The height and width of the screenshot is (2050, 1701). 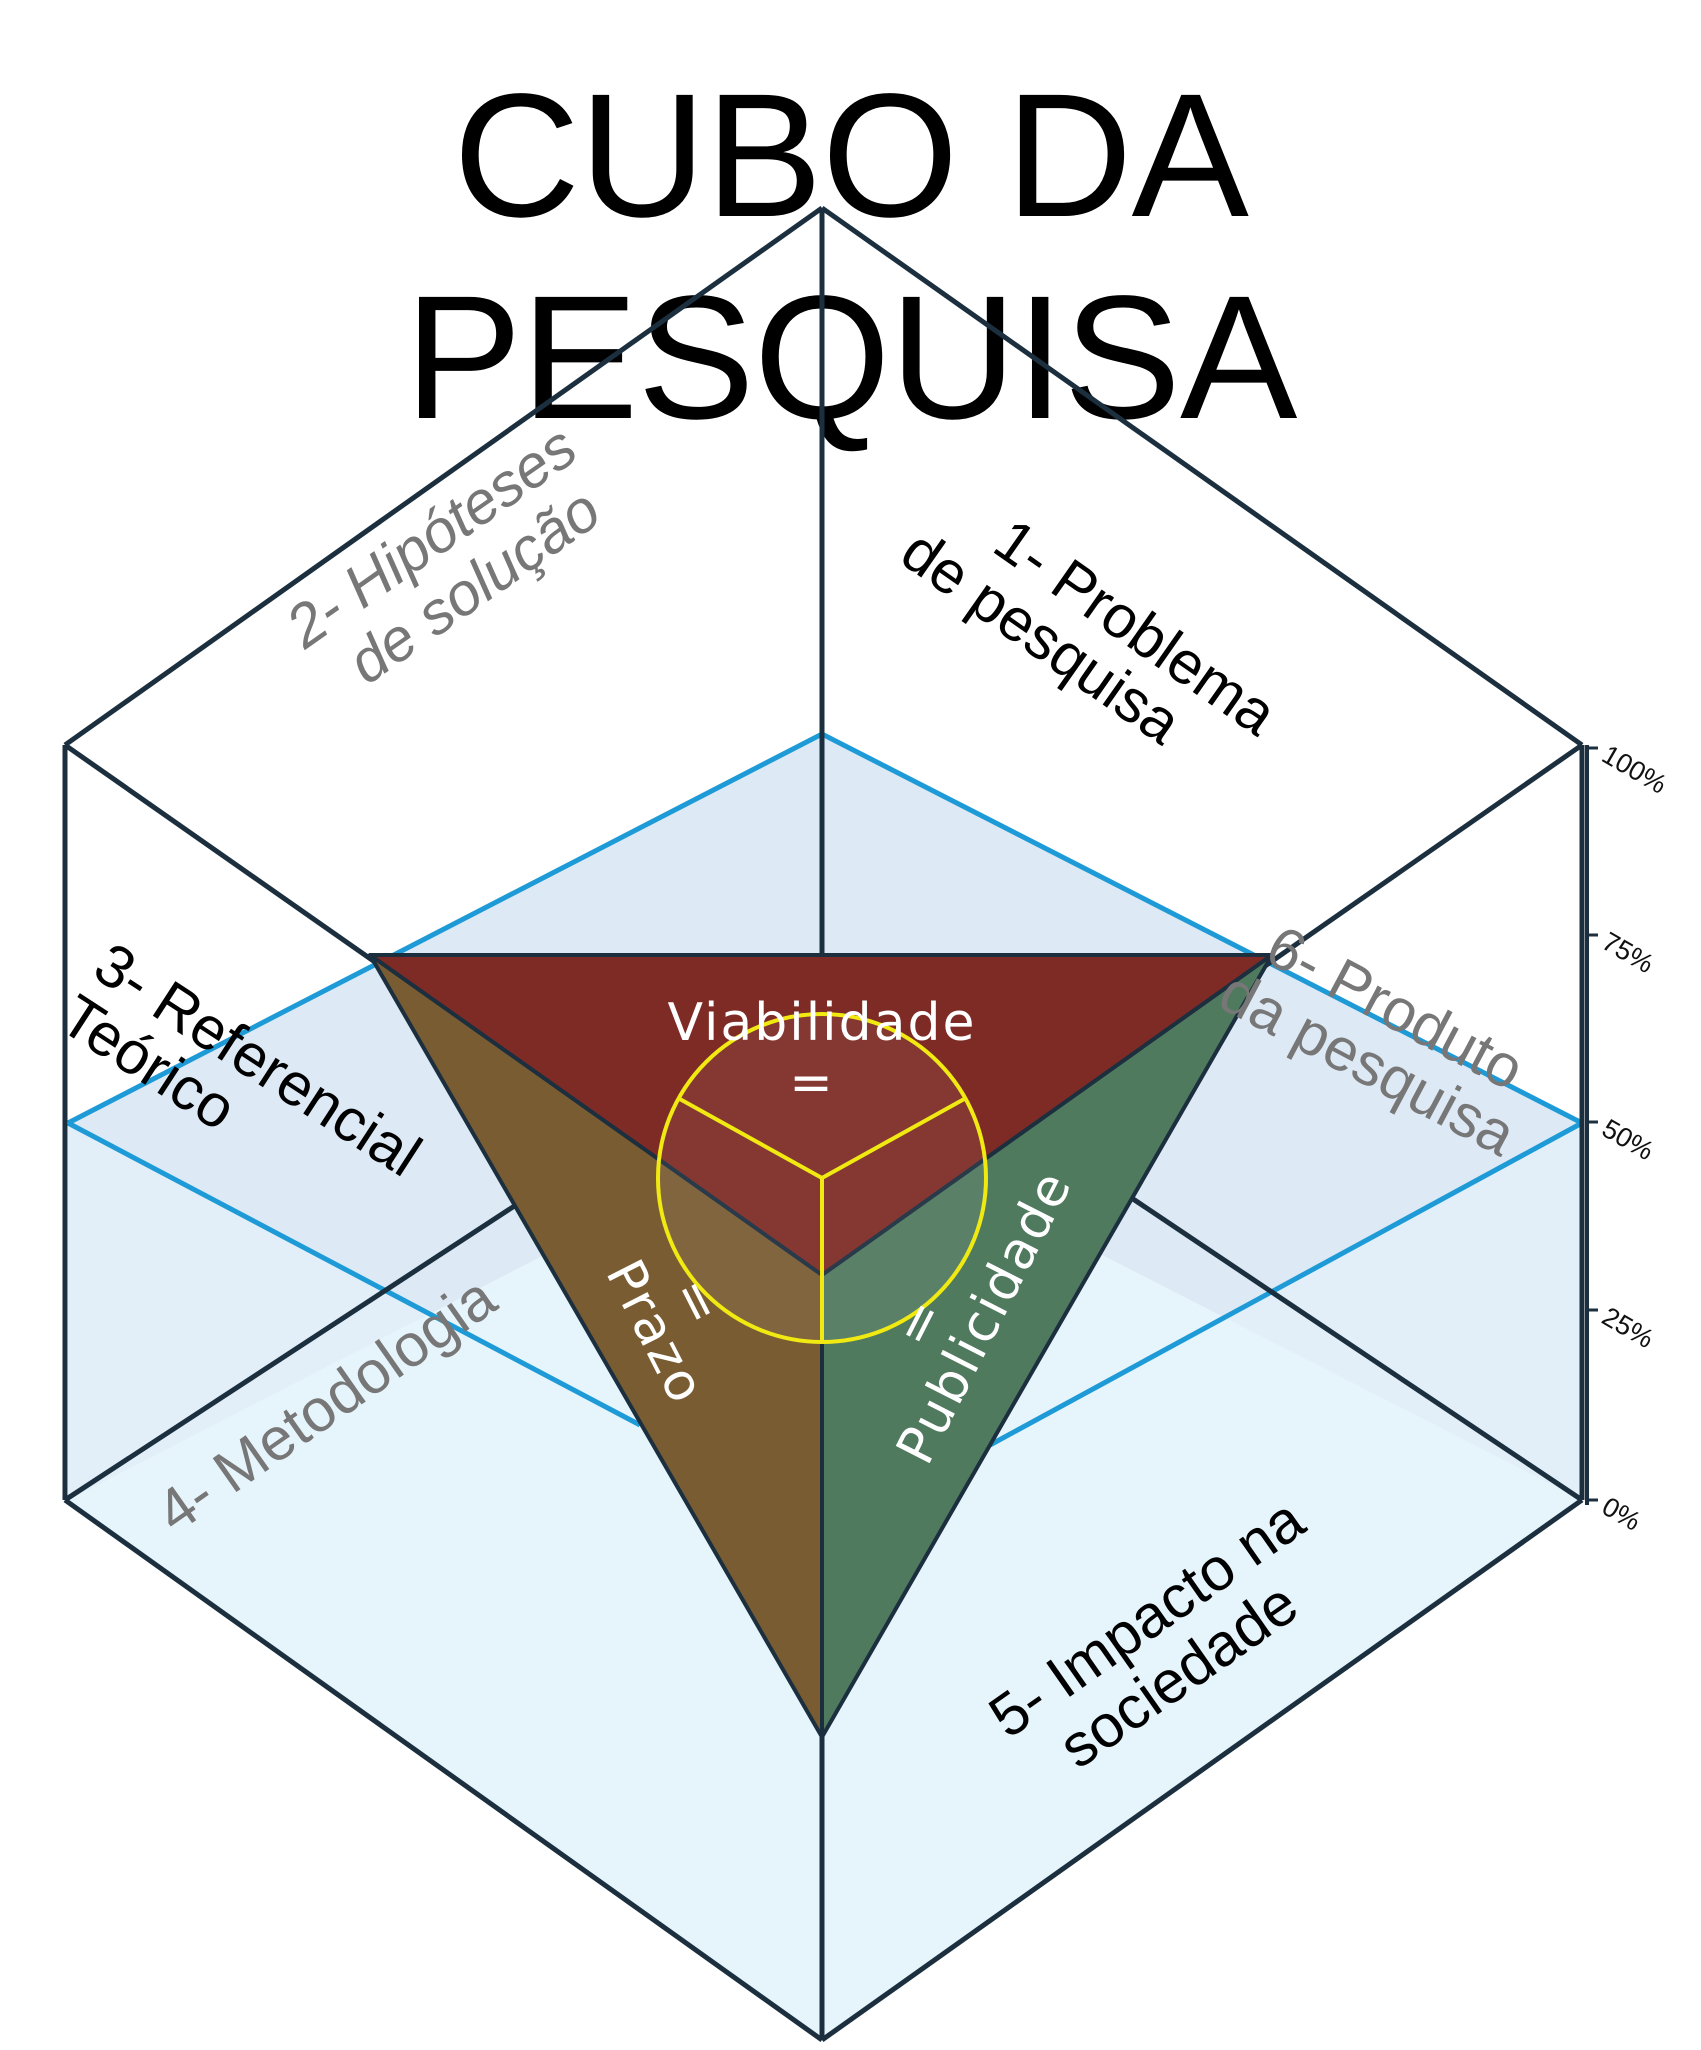 I want to click on scale-label-25: 25%, so click(x=1628, y=1327).